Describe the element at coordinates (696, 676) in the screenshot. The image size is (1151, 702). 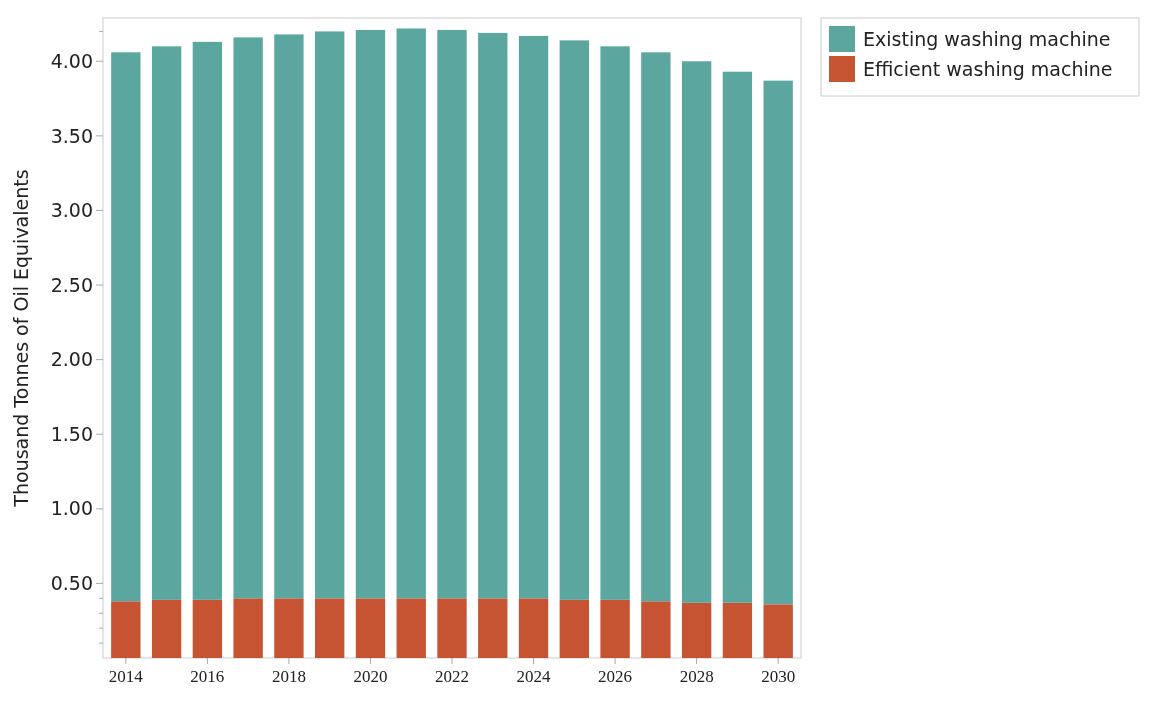
I see `x-tick-label: 2028` at that location.